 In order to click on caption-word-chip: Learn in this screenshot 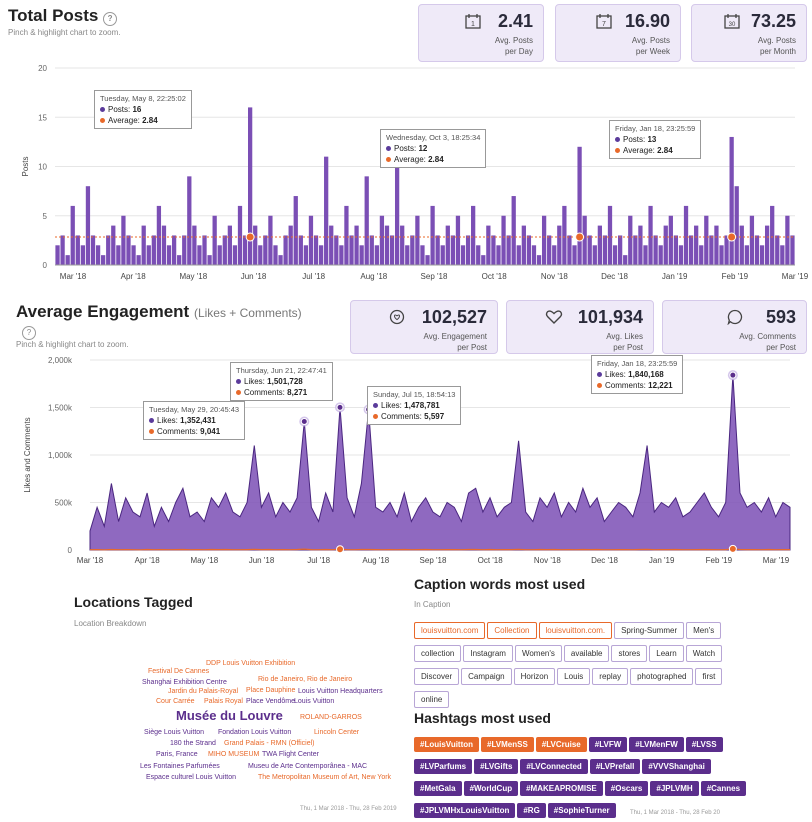, I will do `click(666, 653)`.